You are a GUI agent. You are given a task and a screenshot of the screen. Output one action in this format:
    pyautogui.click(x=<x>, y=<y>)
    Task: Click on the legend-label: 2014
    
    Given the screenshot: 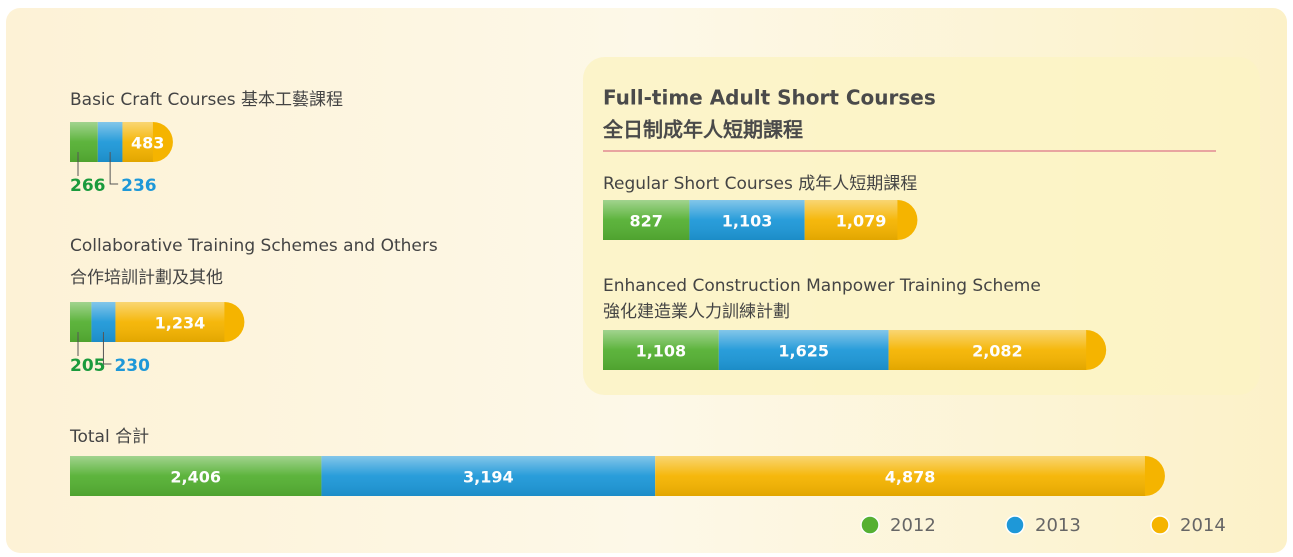 What is the action you would take?
    pyautogui.click(x=1203, y=525)
    